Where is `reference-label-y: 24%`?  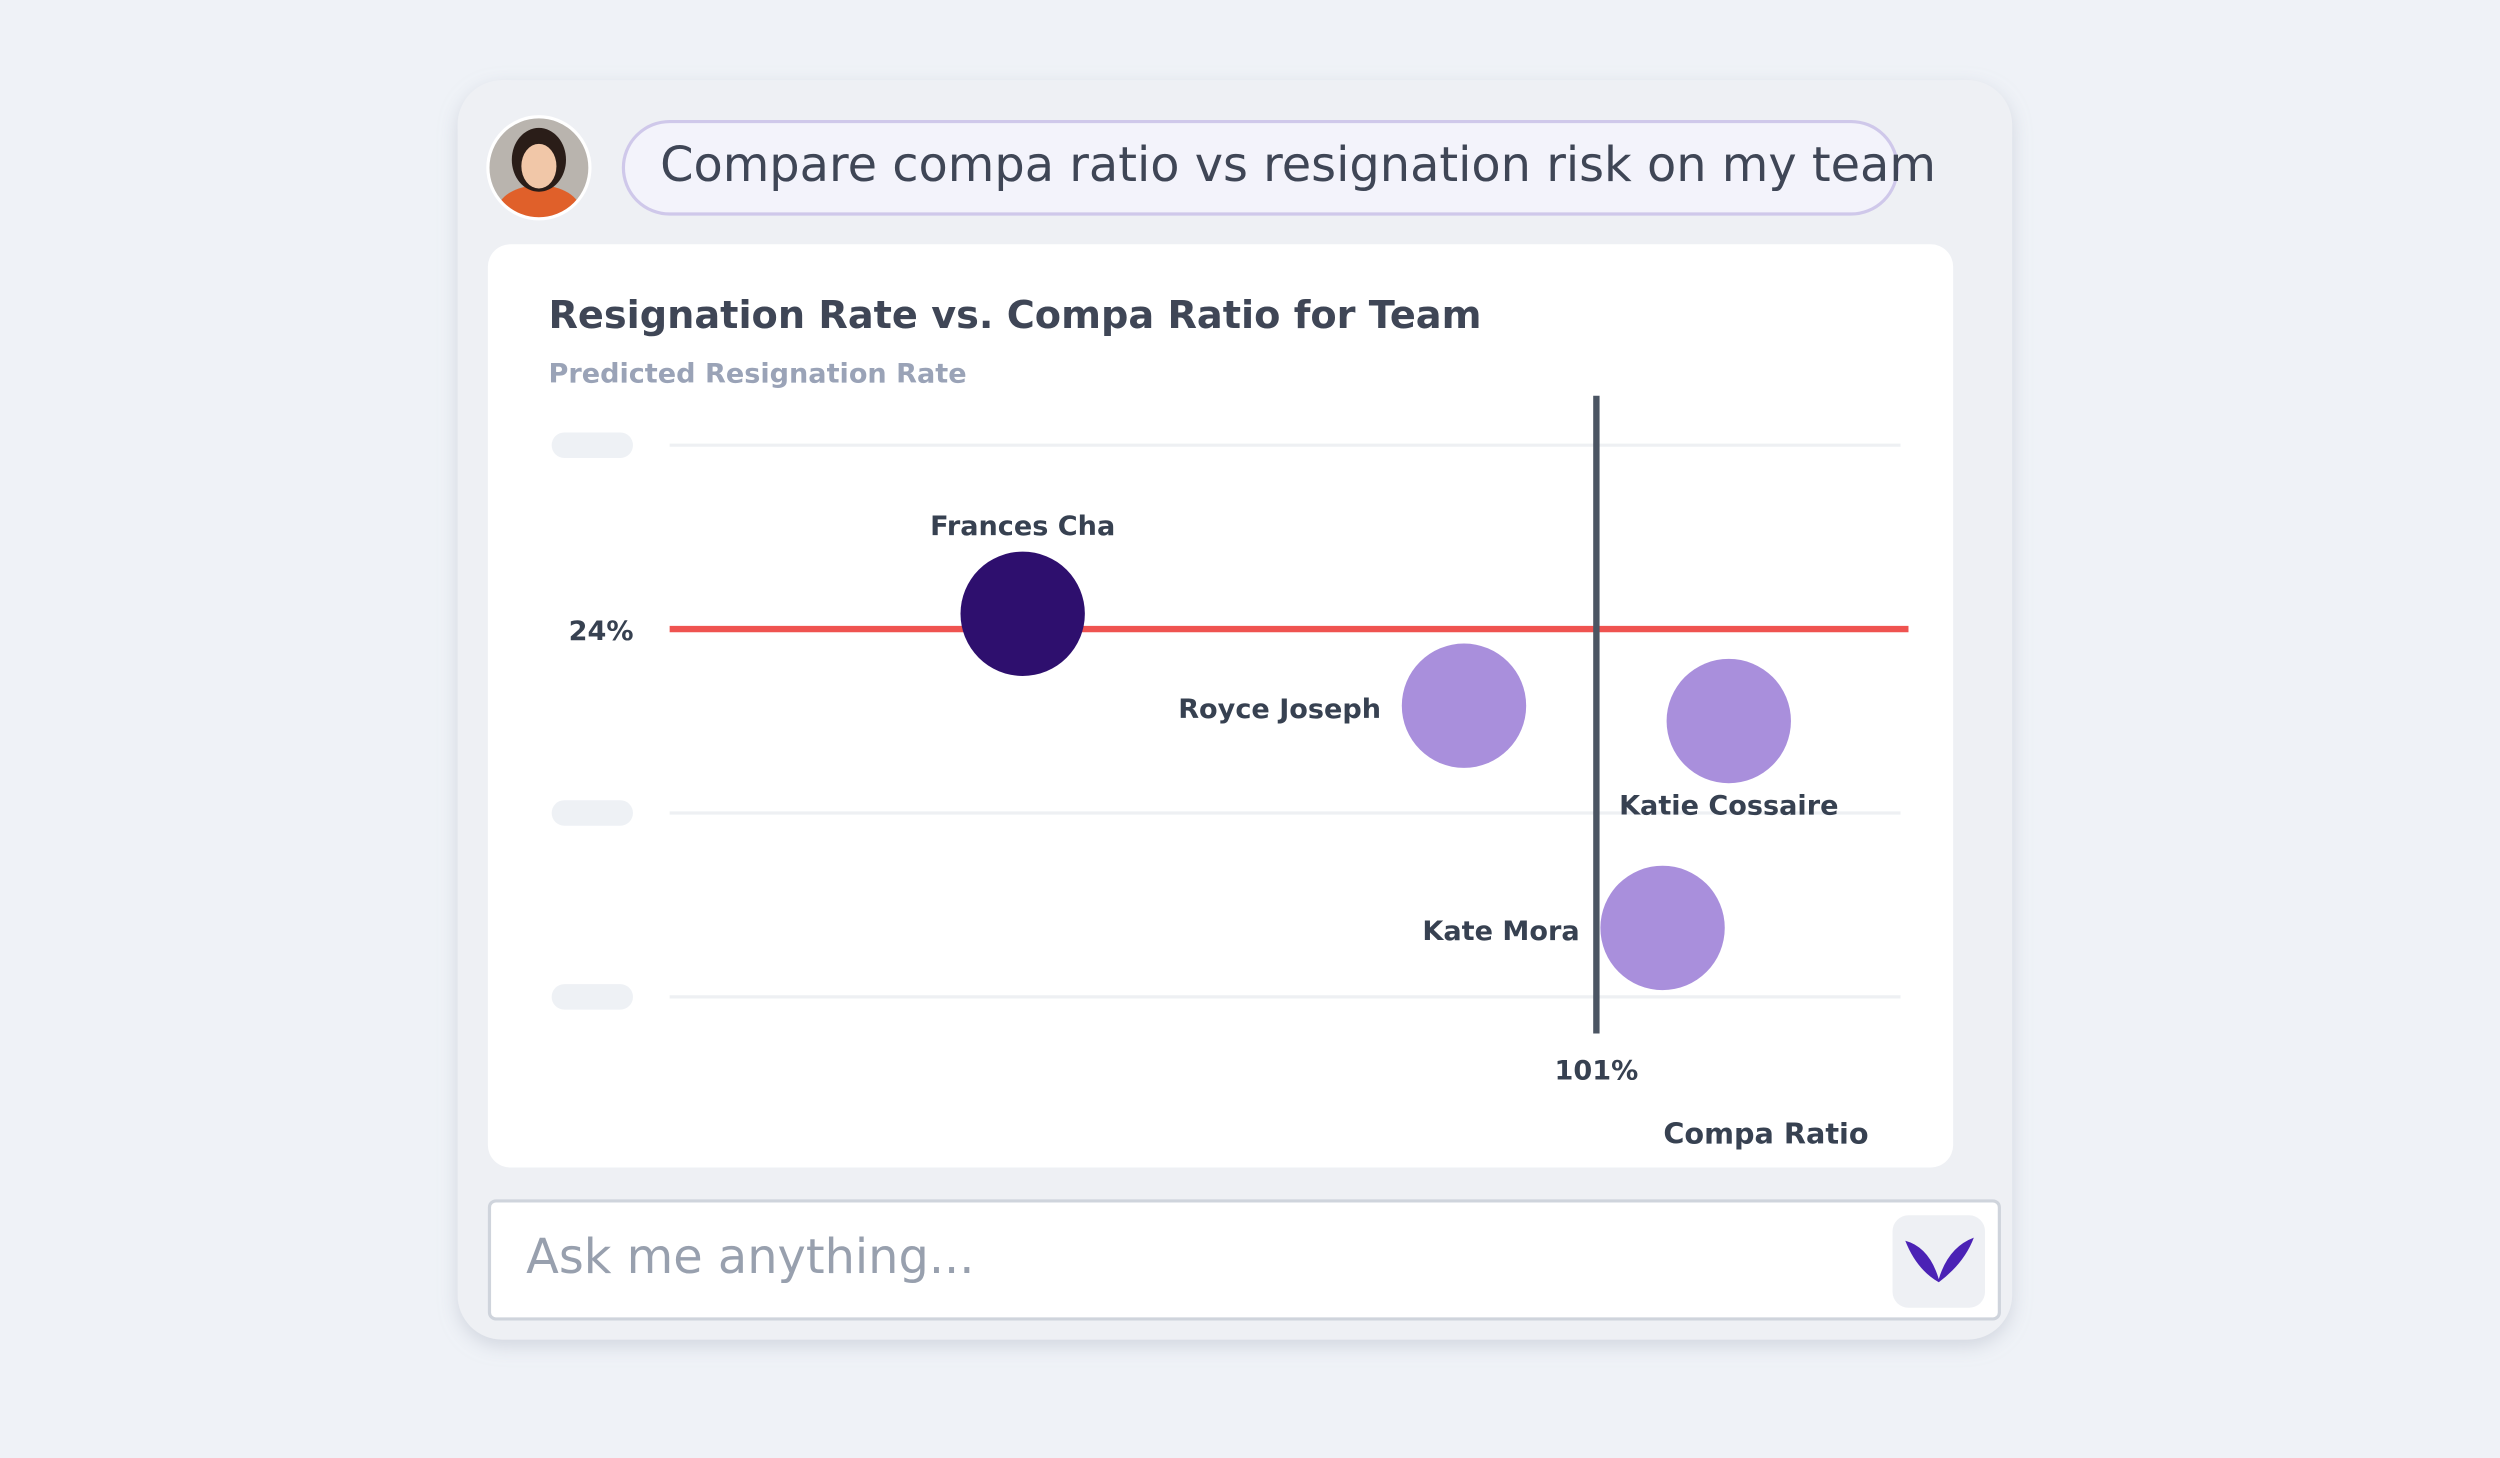 reference-label-y: 24% is located at coordinates (601, 631).